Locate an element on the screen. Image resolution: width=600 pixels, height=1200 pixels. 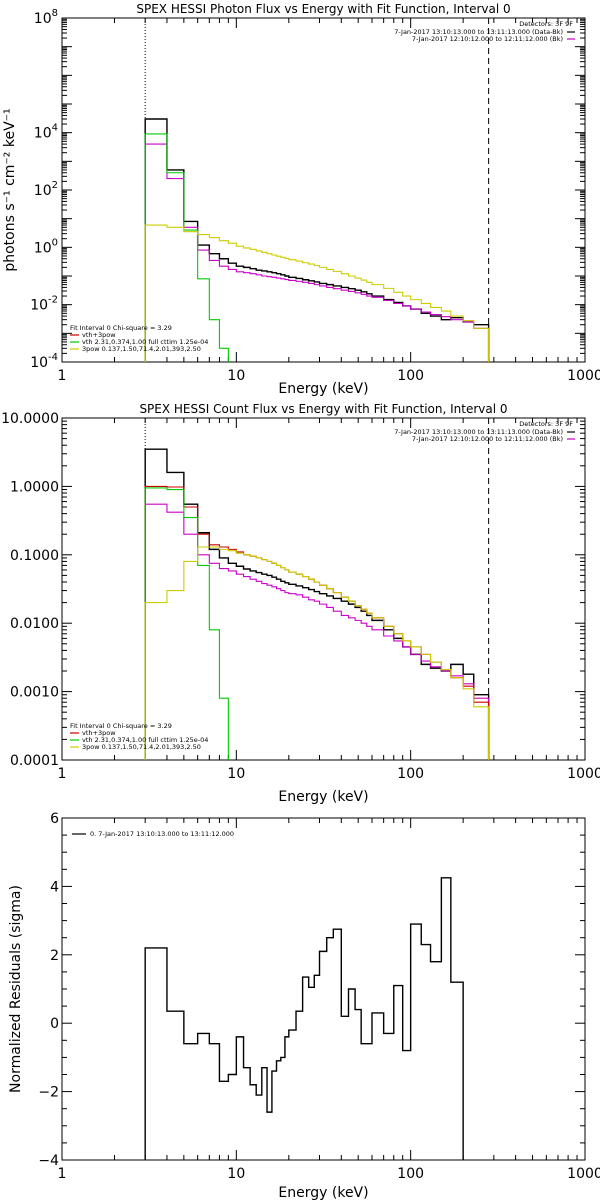
y-axis-label: photons s⁻¹ cm⁻² keV⁻¹ is located at coordinates (10, 189).